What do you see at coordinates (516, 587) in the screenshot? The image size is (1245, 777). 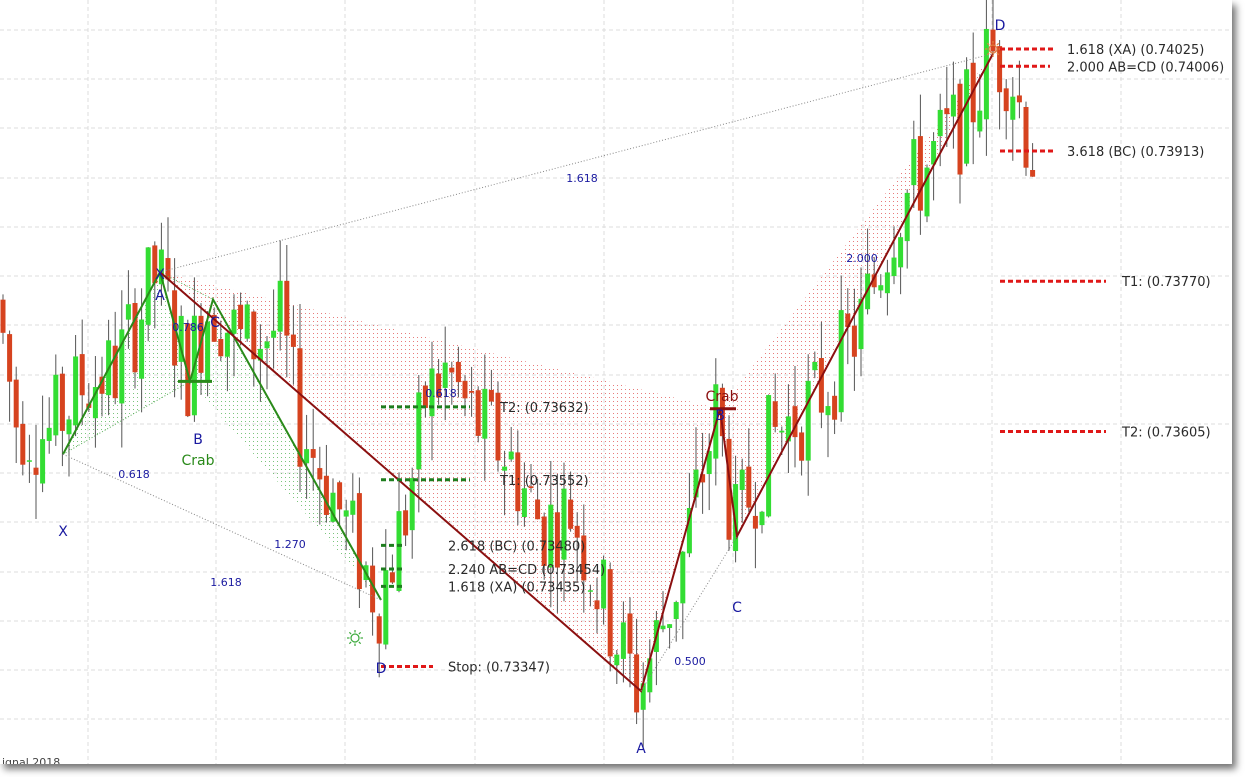 I see `bull-level-label: 1.618 (XA) (0.73435)` at bounding box center [516, 587].